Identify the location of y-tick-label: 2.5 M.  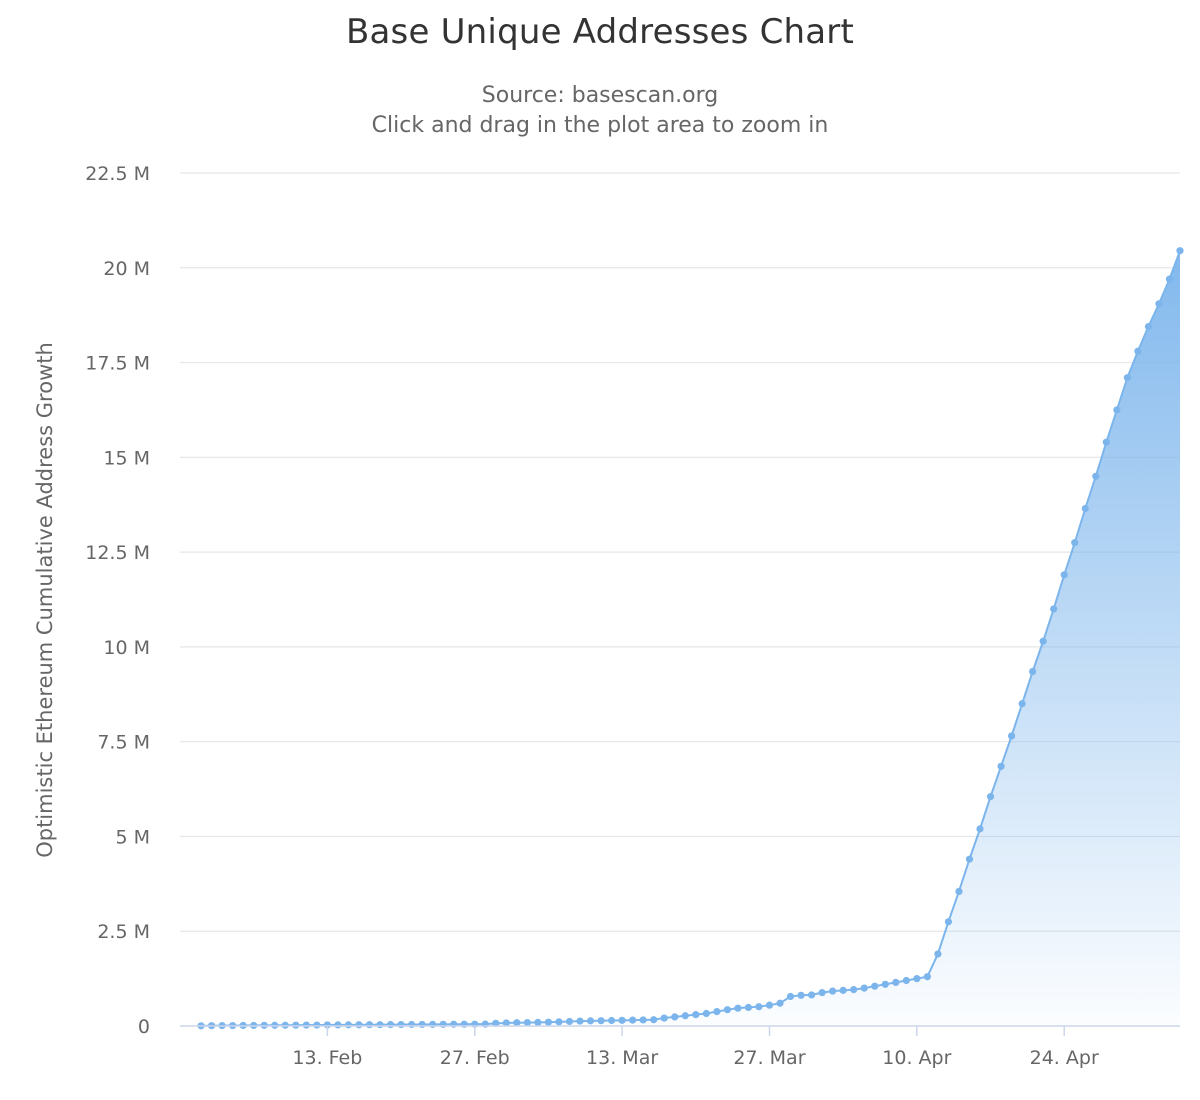
(123, 932).